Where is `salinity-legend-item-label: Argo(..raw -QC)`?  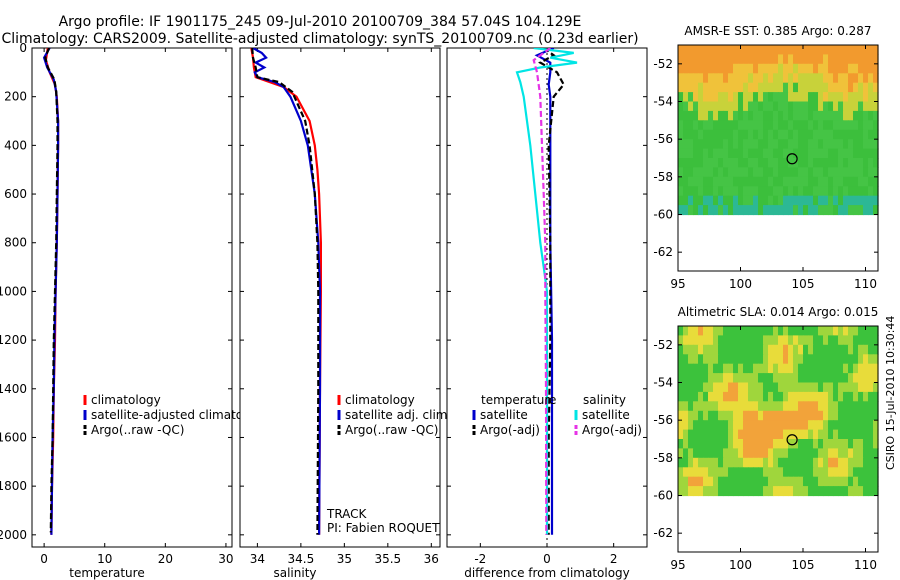 salinity-legend-item-label: Argo(..raw -QC) is located at coordinates (391, 430).